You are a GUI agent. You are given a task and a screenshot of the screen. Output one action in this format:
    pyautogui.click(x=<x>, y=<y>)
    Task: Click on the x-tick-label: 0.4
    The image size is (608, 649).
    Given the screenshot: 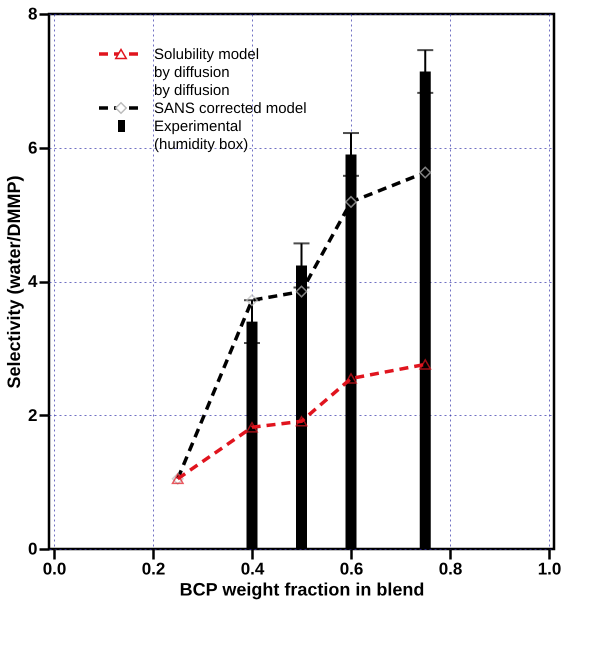 What is the action you would take?
    pyautogui.click(x=252, y=569)
    